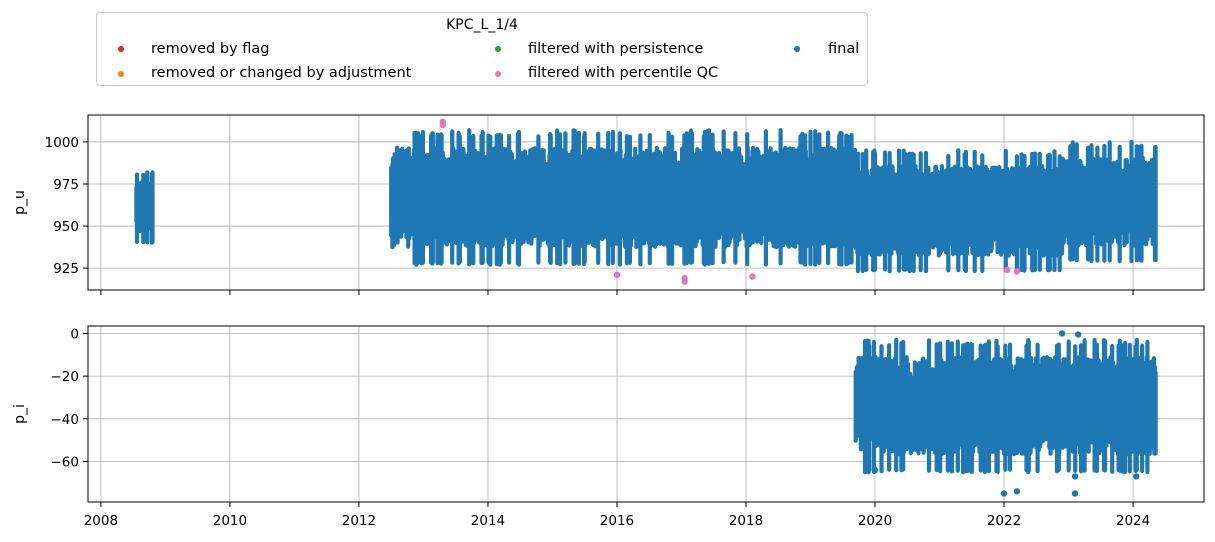  What do you see at coordinates (62, 143) in the screenshot?
I see `y-tick-label: 1000` at bounding box center [62, 143].